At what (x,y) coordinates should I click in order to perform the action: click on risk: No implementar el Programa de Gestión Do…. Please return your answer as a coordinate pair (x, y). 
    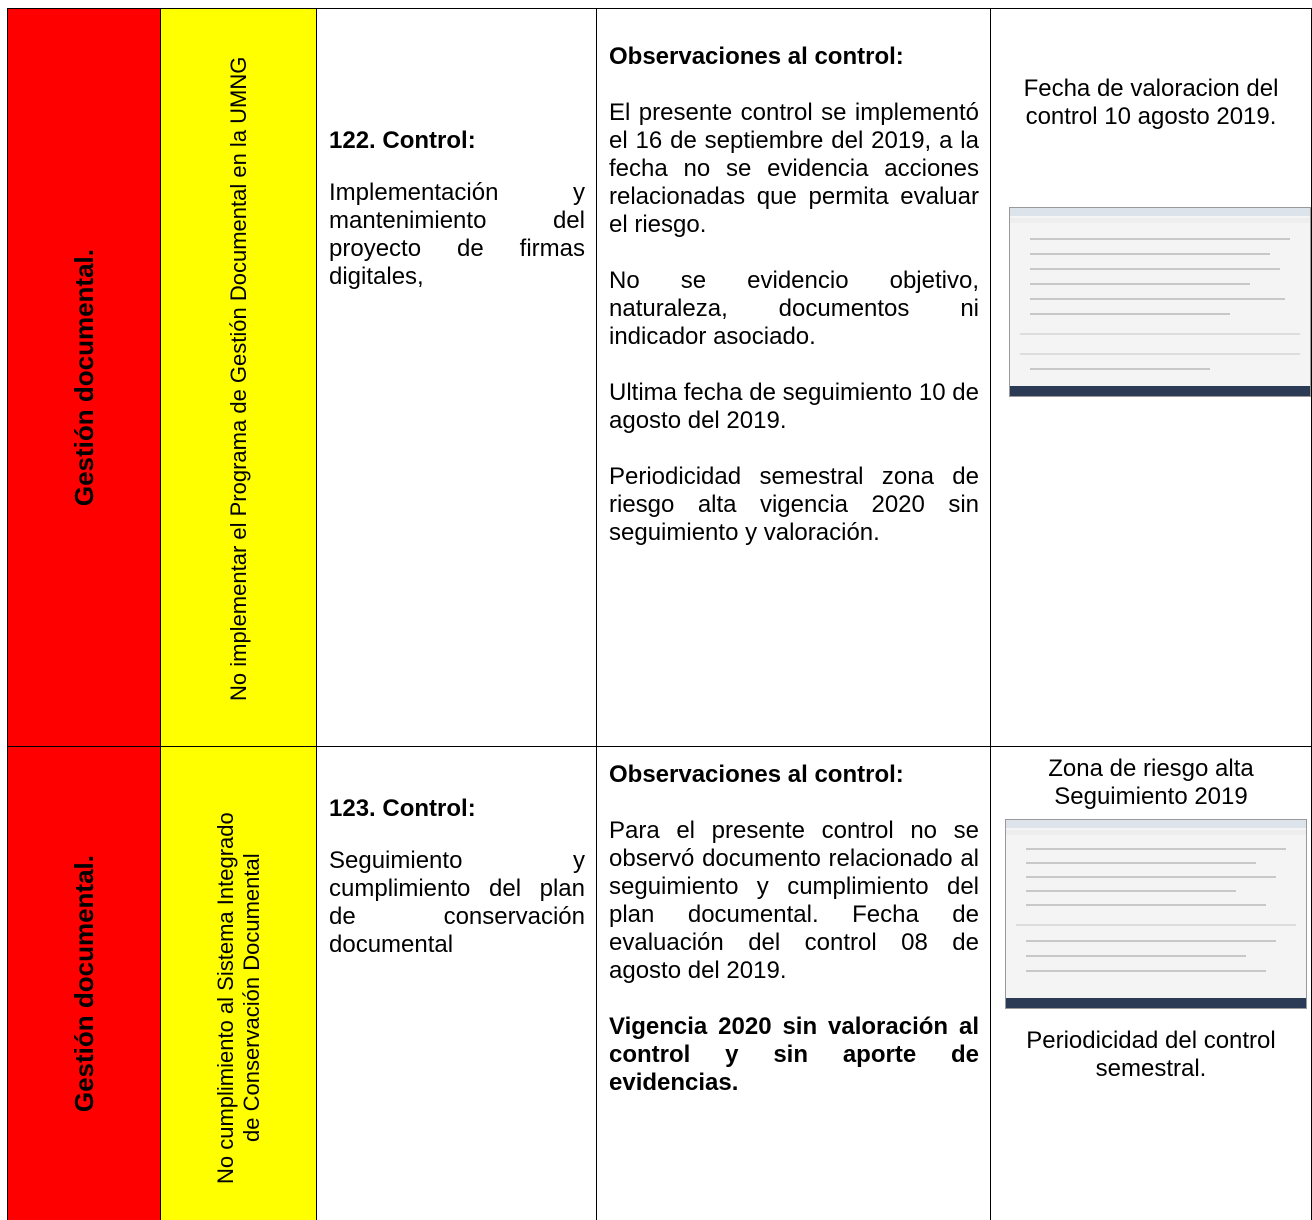
    Looking at the image, I should click on (238, 378).